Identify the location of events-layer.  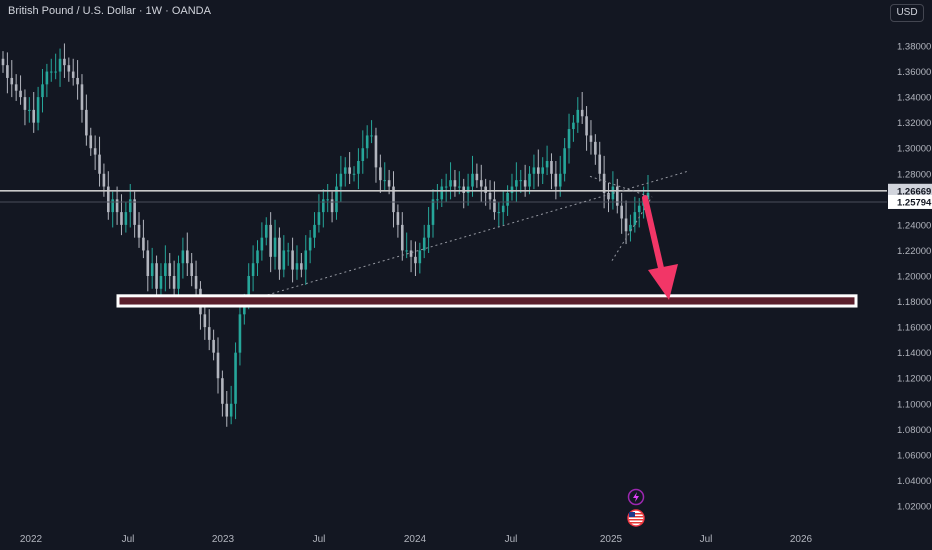
(636, 507).